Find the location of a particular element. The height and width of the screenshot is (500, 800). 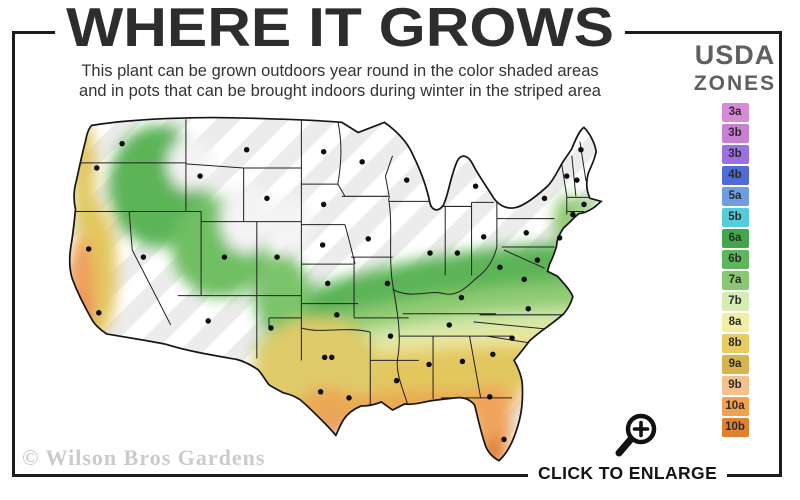

click-to-enlarge-label: CLICK TO ENLARGE is located at coordinates (628, 473).